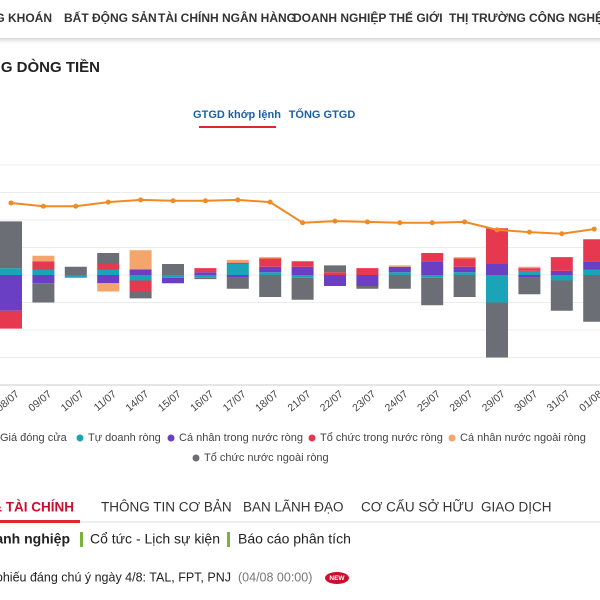  Describe the element at coordinates (26, 17) in the screenshot. I see `nav-item: CHỨNG KHOÁN` at that location.